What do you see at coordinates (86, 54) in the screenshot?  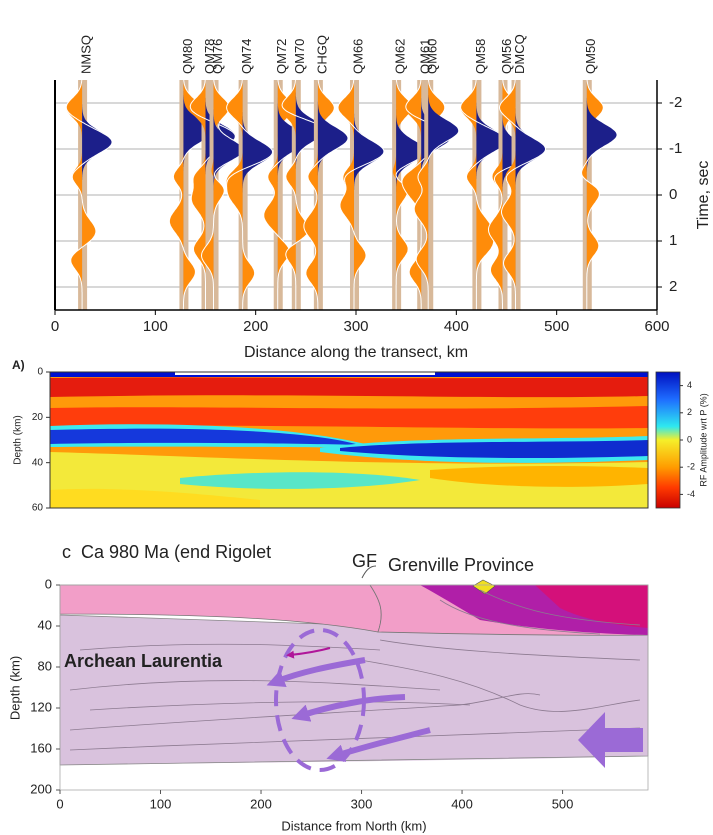 I see `station-label: NMSQ` at bounding box center [86, 54].